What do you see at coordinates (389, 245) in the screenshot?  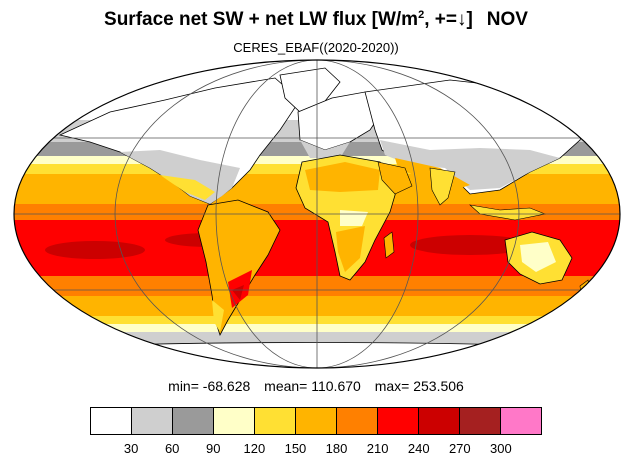 I see `madagascar` at bounding box center [389, 245].